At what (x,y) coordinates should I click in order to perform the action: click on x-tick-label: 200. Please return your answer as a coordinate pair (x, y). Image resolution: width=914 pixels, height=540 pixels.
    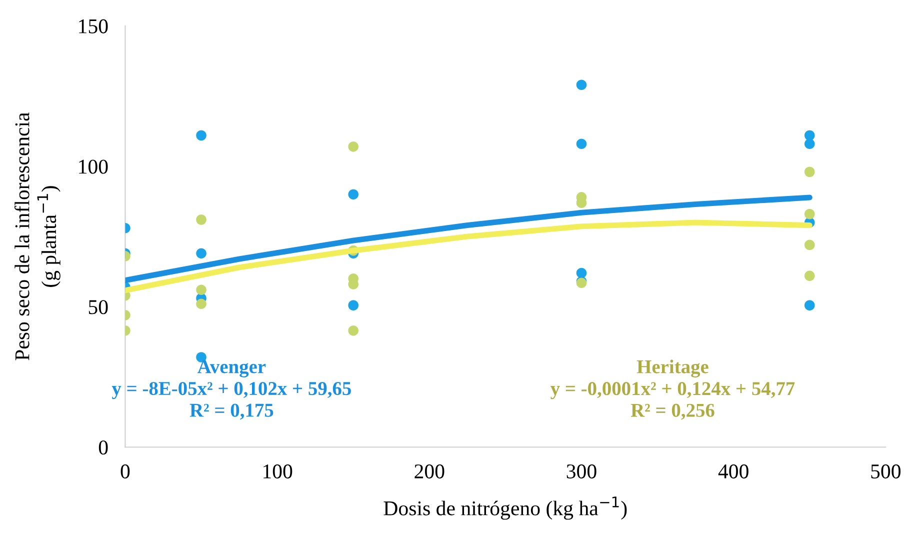
    Looking at the image, I should click on (429, 471).